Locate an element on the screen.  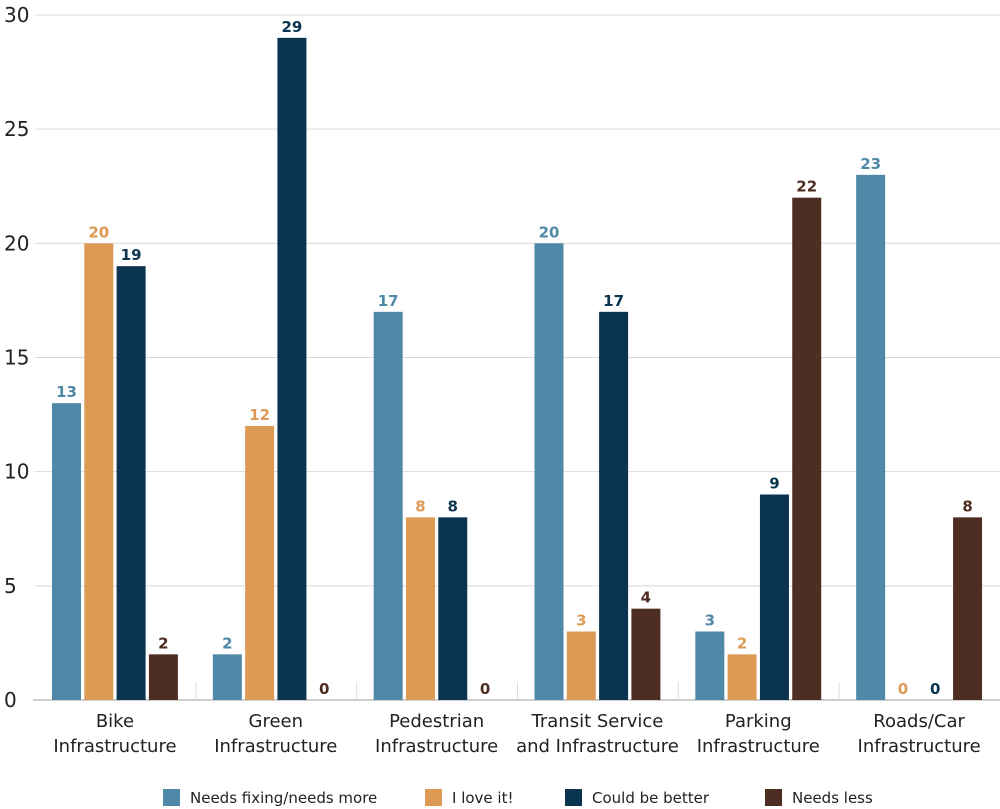
y-tick-label: 25 is located at coordinates (16, 129).